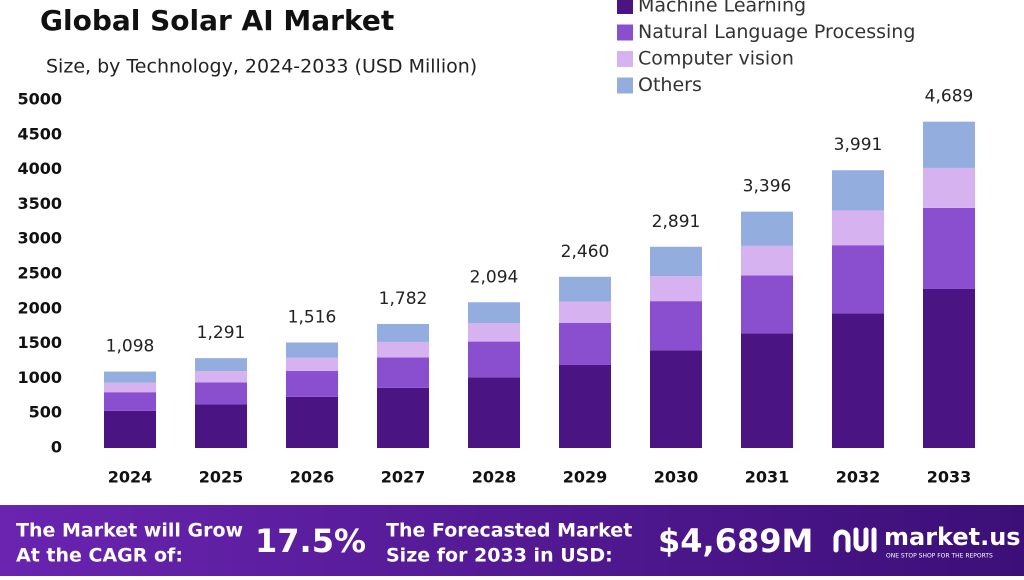 Image resolution: width=1024 pixels, height=580 pixels. Describe the element at coordinates (855, 540) in the screenshot. I see `brand-logo` at that location.